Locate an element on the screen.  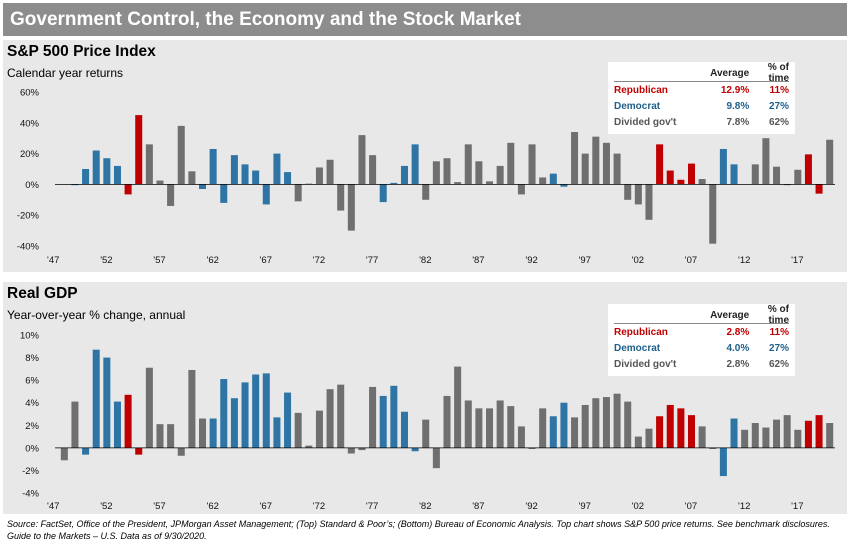
x-tick-label: '17 is located at coordinates (797, 260).